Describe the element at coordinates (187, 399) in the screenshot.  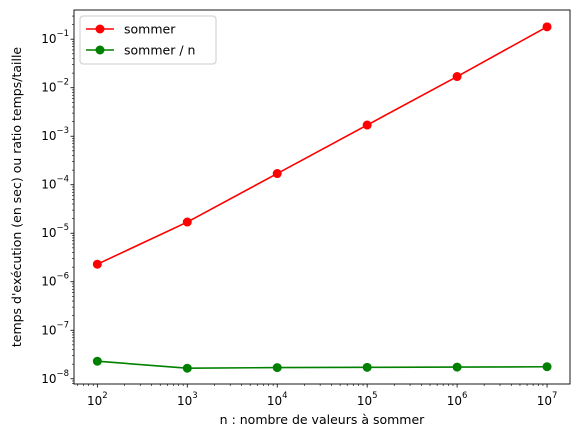
I see `x-tick-label: 10³` at that location.